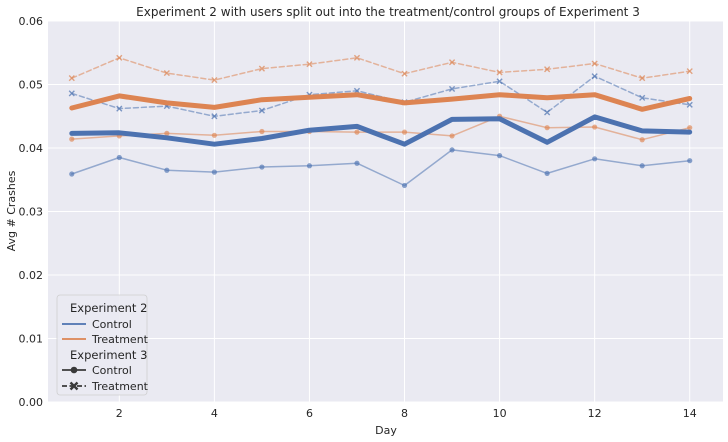 The width and height of the screenshot is (728, 442). Describe the element at coordinates (120, 386) in the screenshot. I see `legend-label-exp3-treatment: Treatment` at that location.